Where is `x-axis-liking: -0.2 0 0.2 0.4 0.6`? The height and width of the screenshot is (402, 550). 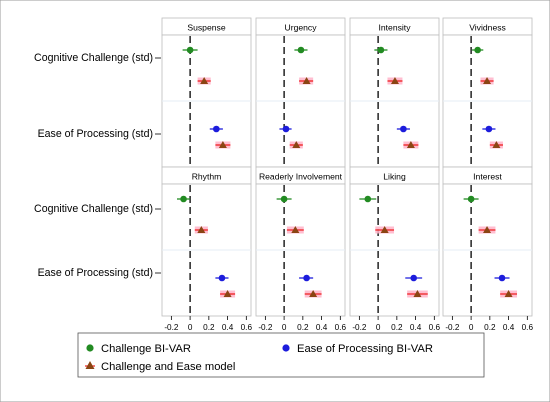
x-axis-liking: -0.2 0 0.2 0.4 0.6 is located at coordinates (396, 324).